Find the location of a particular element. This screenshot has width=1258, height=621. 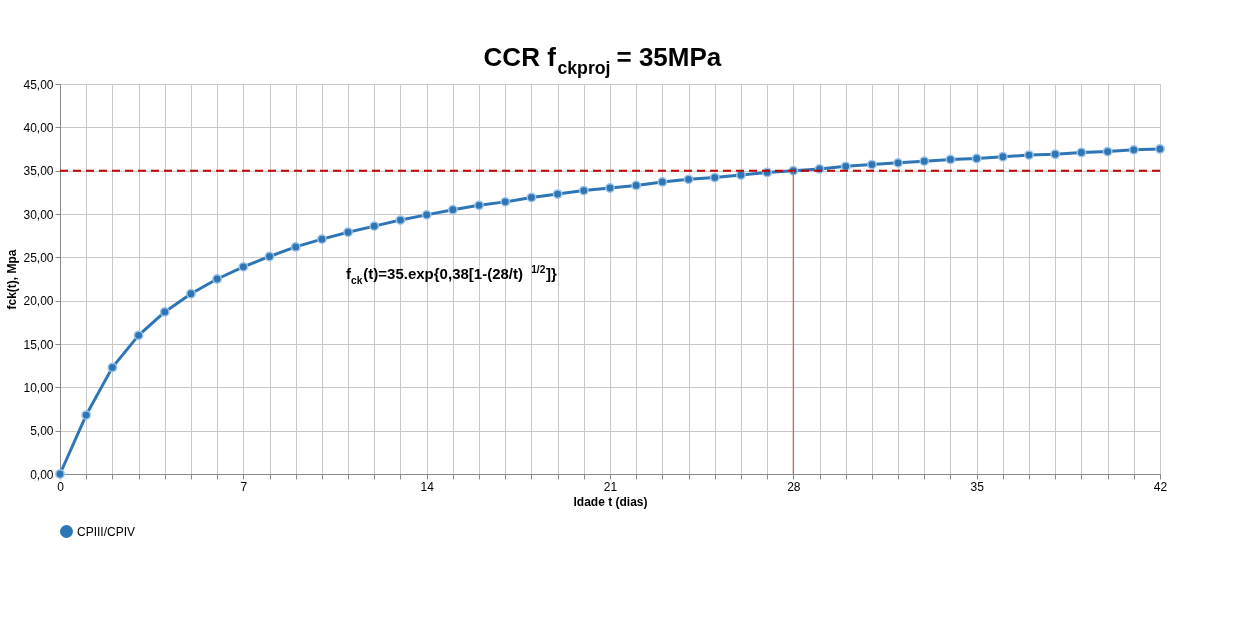

x-tick-label: 7 is located at coordinates (244, 486).